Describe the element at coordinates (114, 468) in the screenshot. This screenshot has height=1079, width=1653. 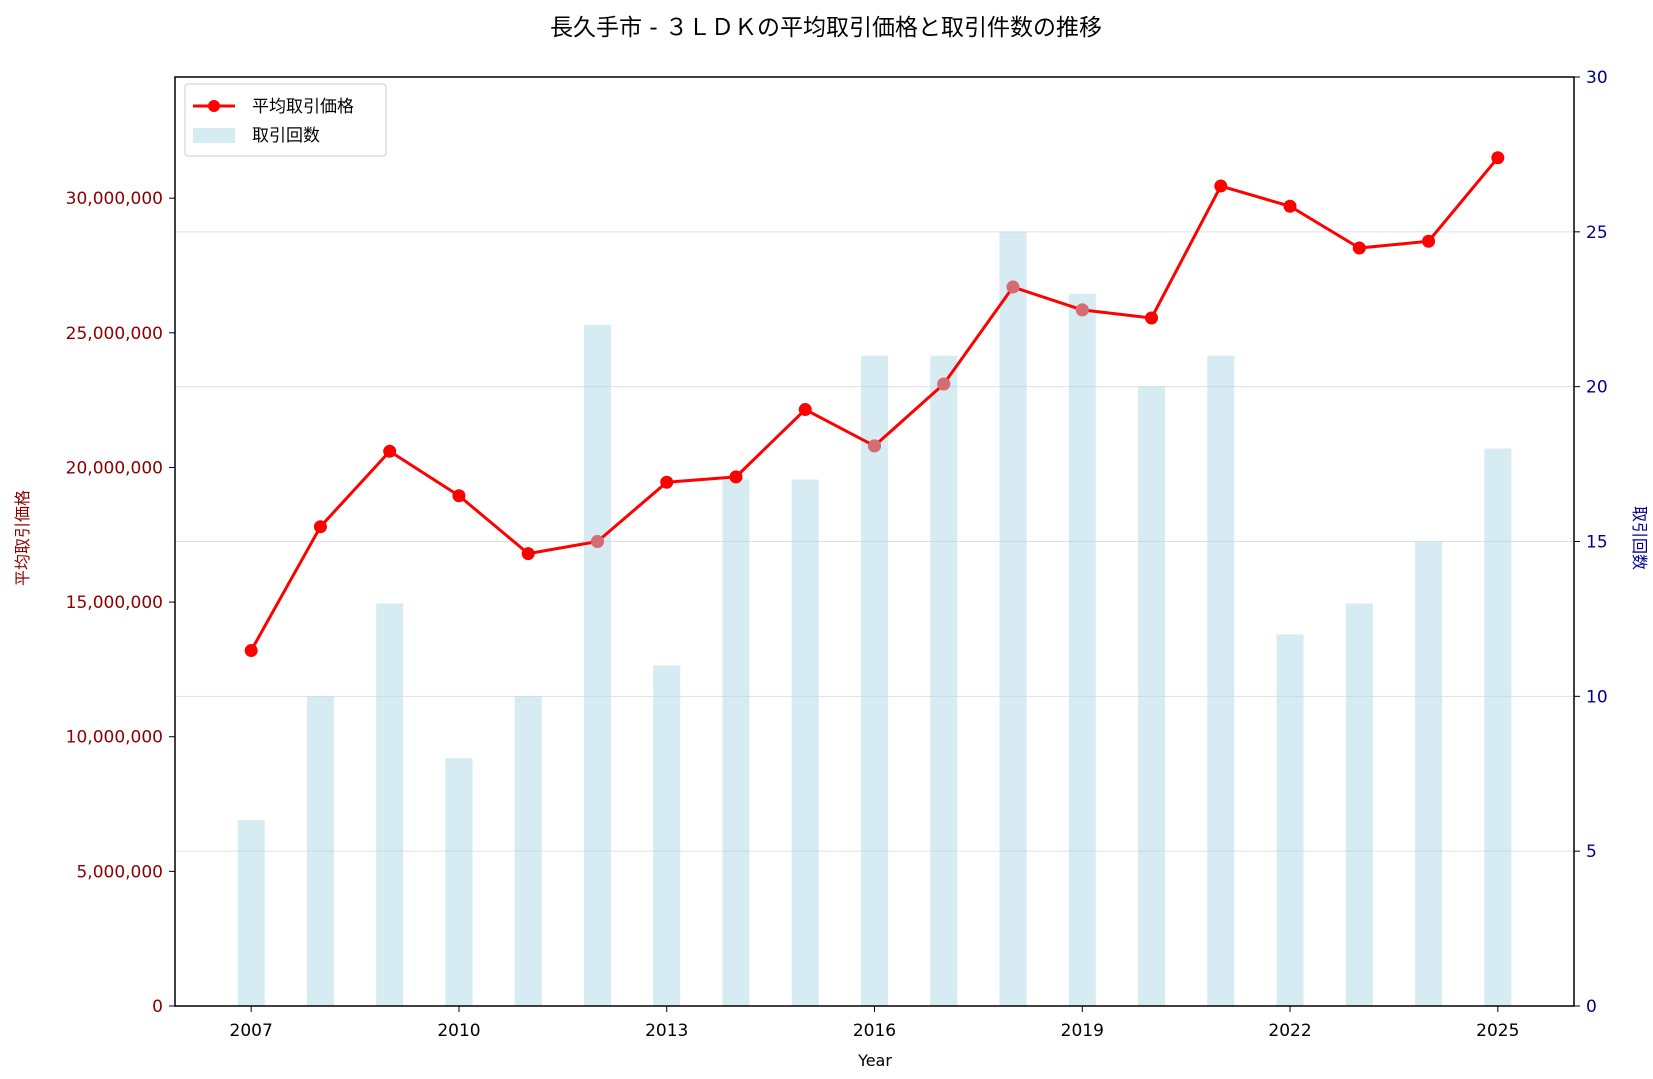
I see `y-left-tick-label: 20,000,000` at that location.